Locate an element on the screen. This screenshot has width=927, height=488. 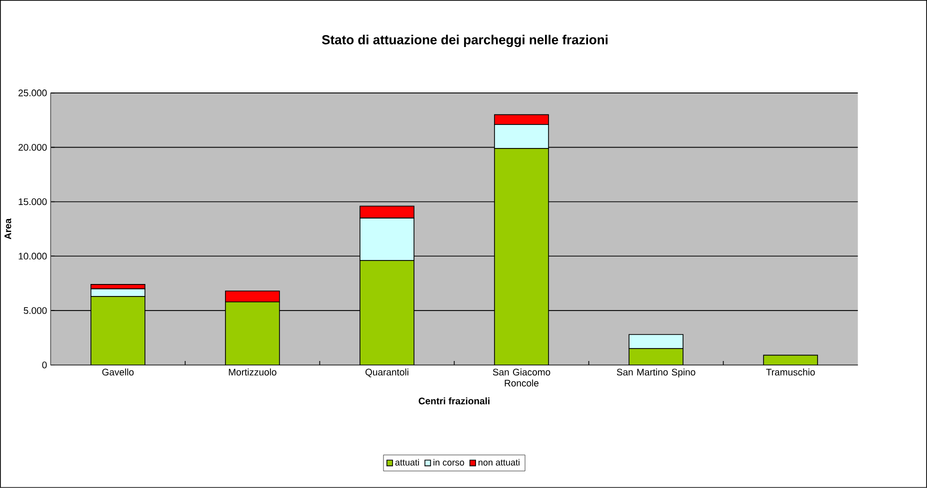
x-tick-label: Tramuschio is located at coordinates (790, 372).